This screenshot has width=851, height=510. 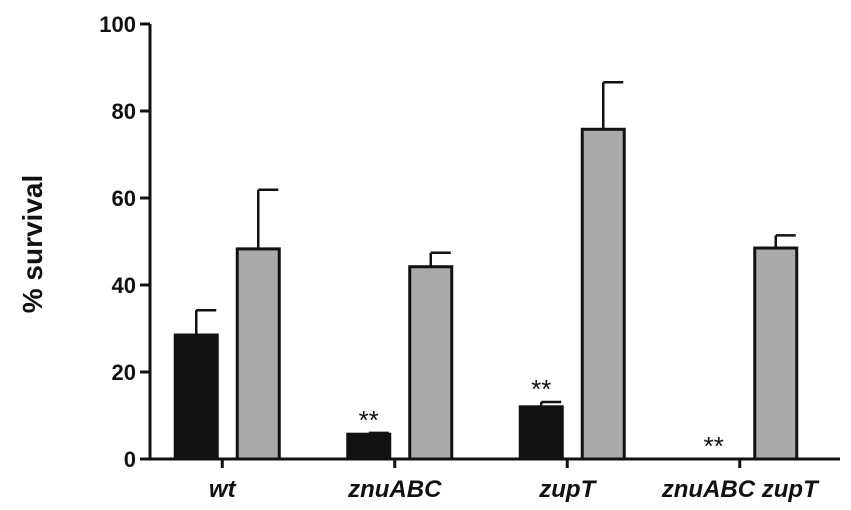 What do you see at coordinates (394, 489) in the screenshot?
I see `x-tick-label: znuABC` at bounding box center [394, 489].